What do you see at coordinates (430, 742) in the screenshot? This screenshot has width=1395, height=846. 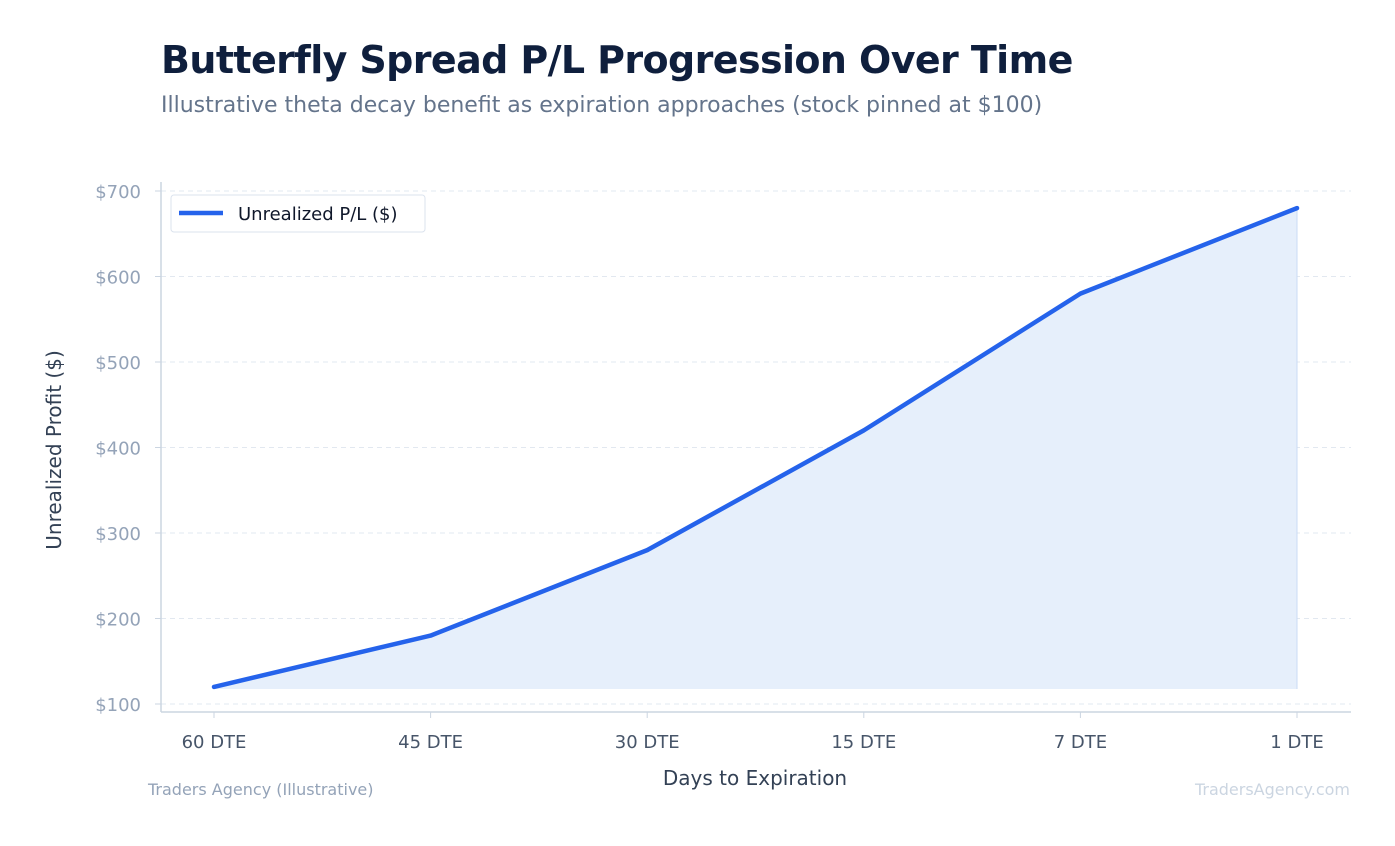 I see `x-tick-label: 45 DTE` at bounding box center [430, 742].